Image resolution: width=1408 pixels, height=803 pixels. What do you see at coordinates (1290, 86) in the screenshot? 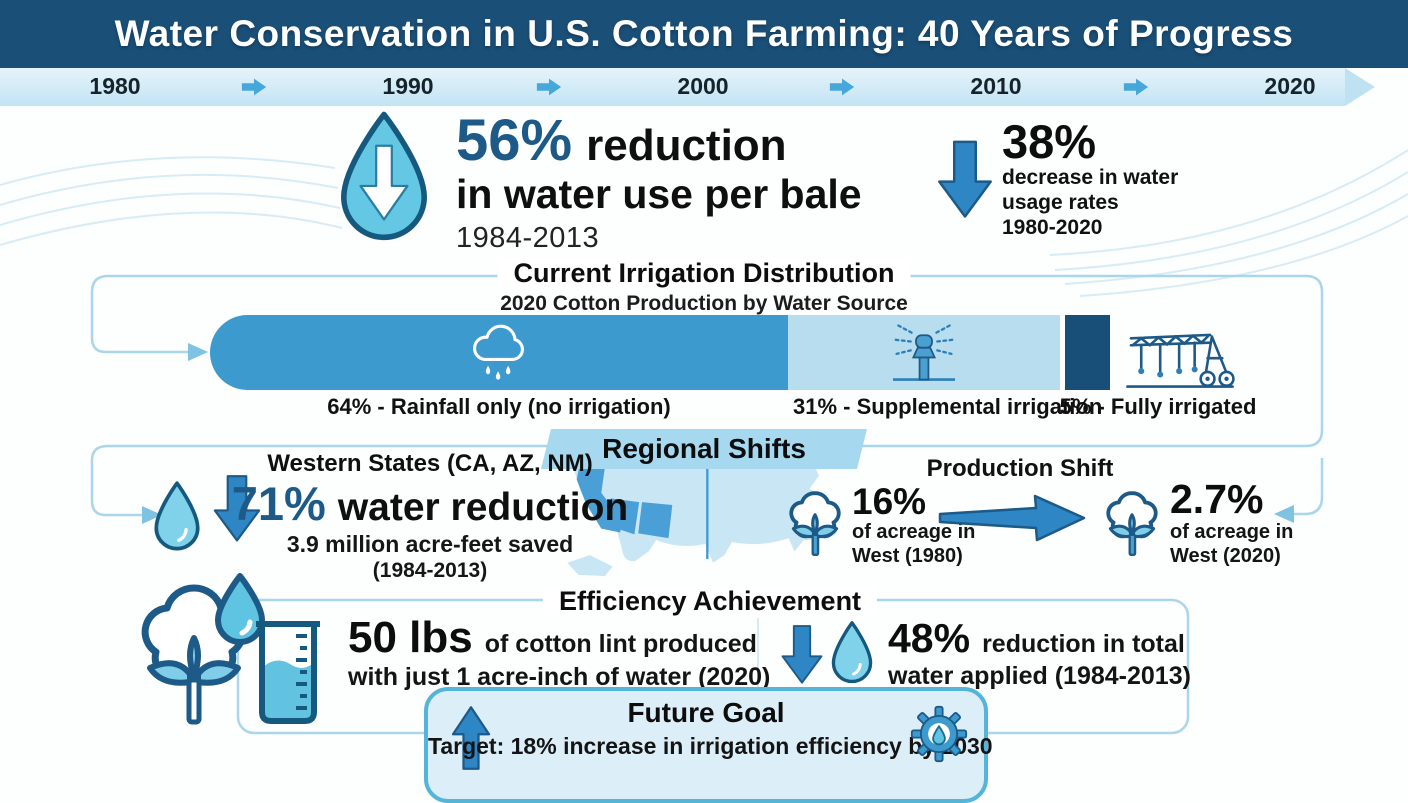
I see `timeline-year: 2020` at bounding box center [1290, 86].